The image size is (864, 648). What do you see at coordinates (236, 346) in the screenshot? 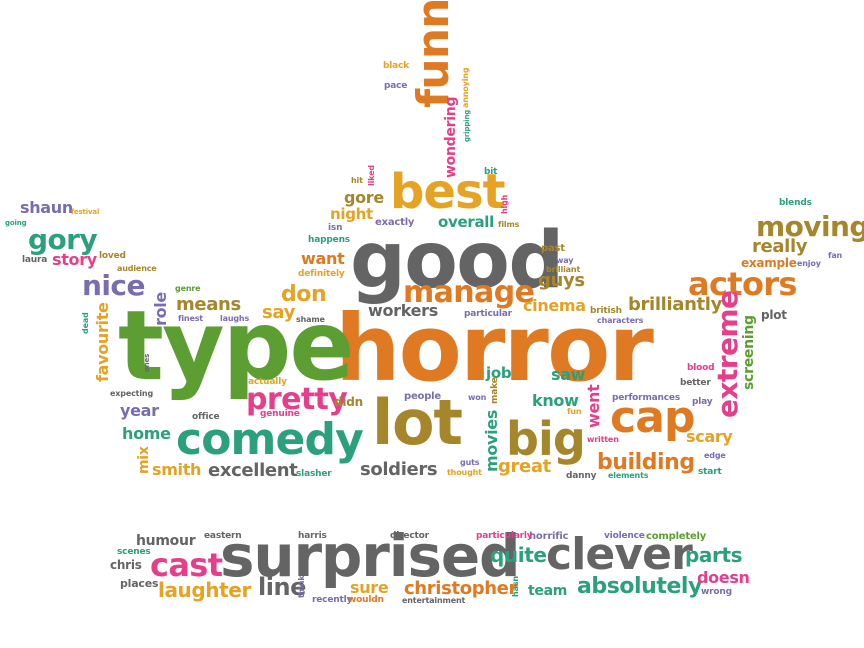
I see `word-type: type` at bounding box center [236, 346].